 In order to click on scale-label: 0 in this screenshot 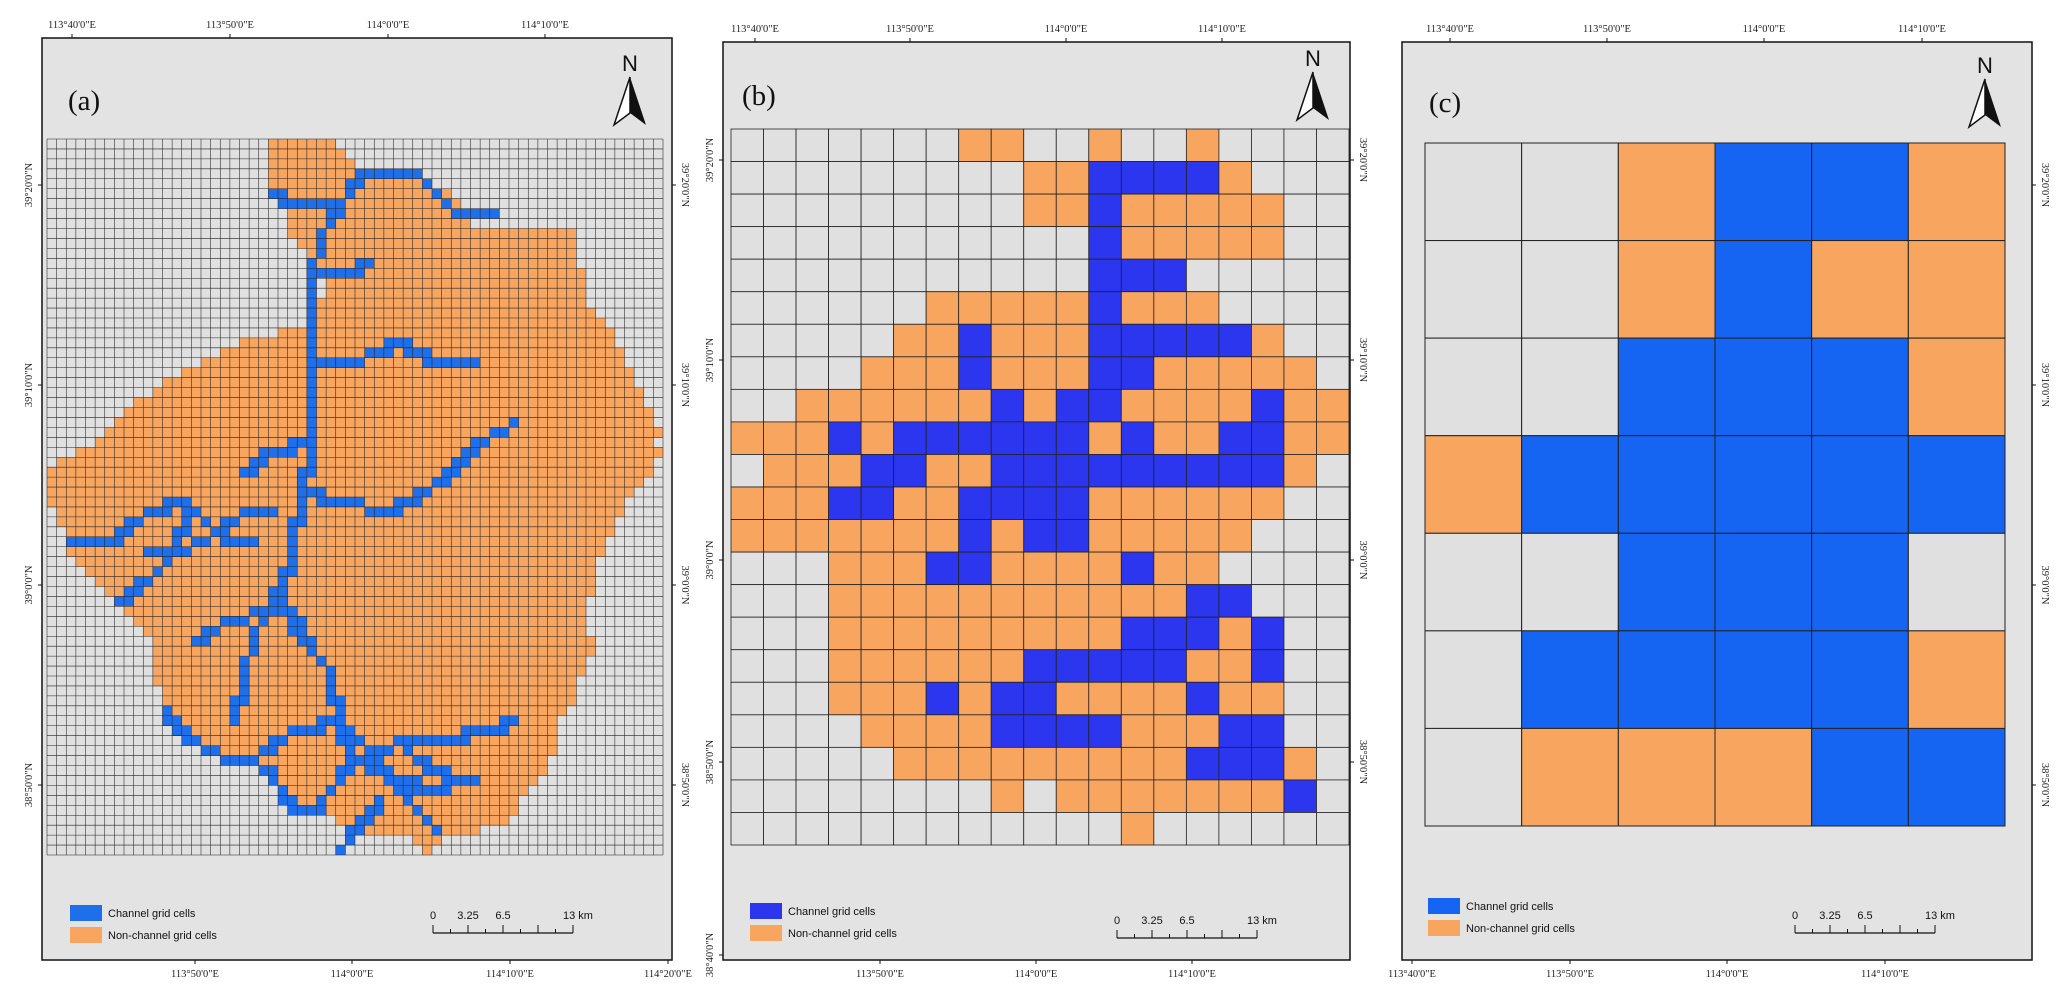, I will do `click(433, 916)`.